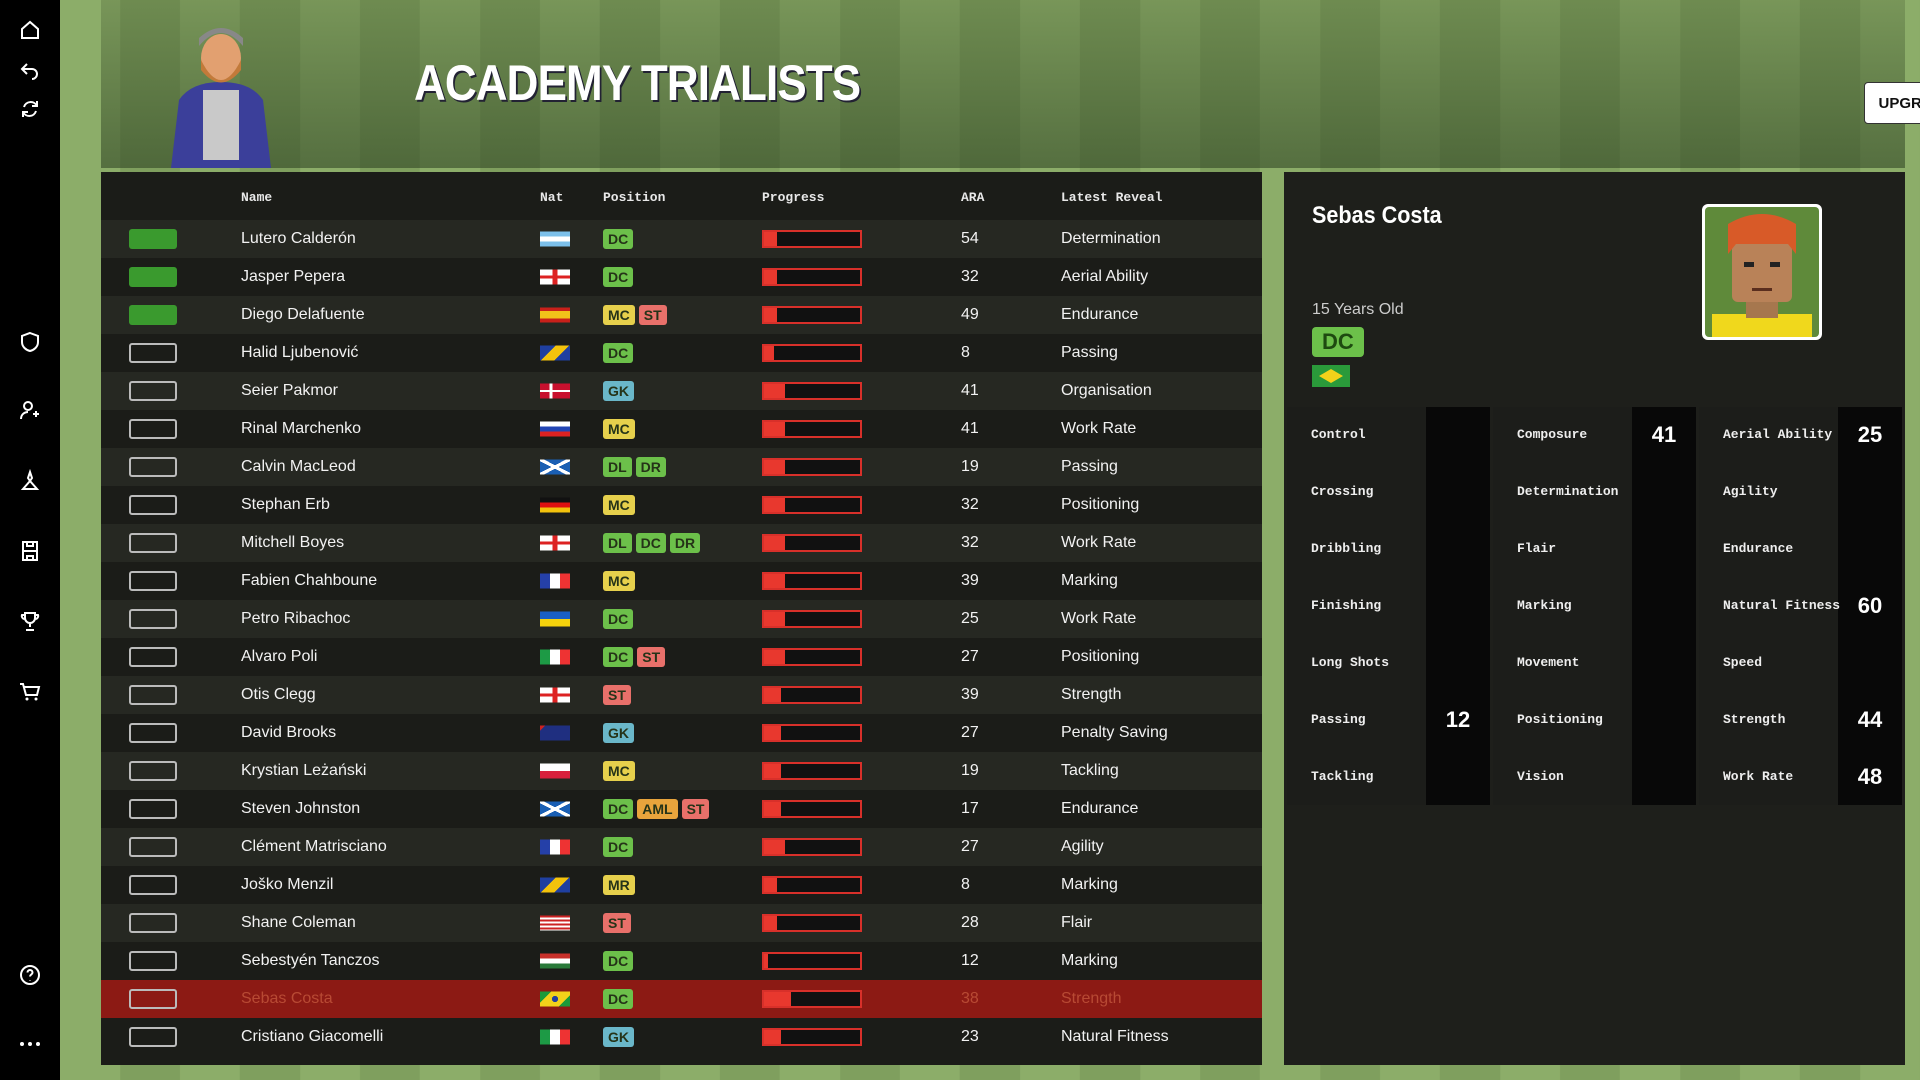  I want to click on latest-reveal: Agility, so click(1082, 846).